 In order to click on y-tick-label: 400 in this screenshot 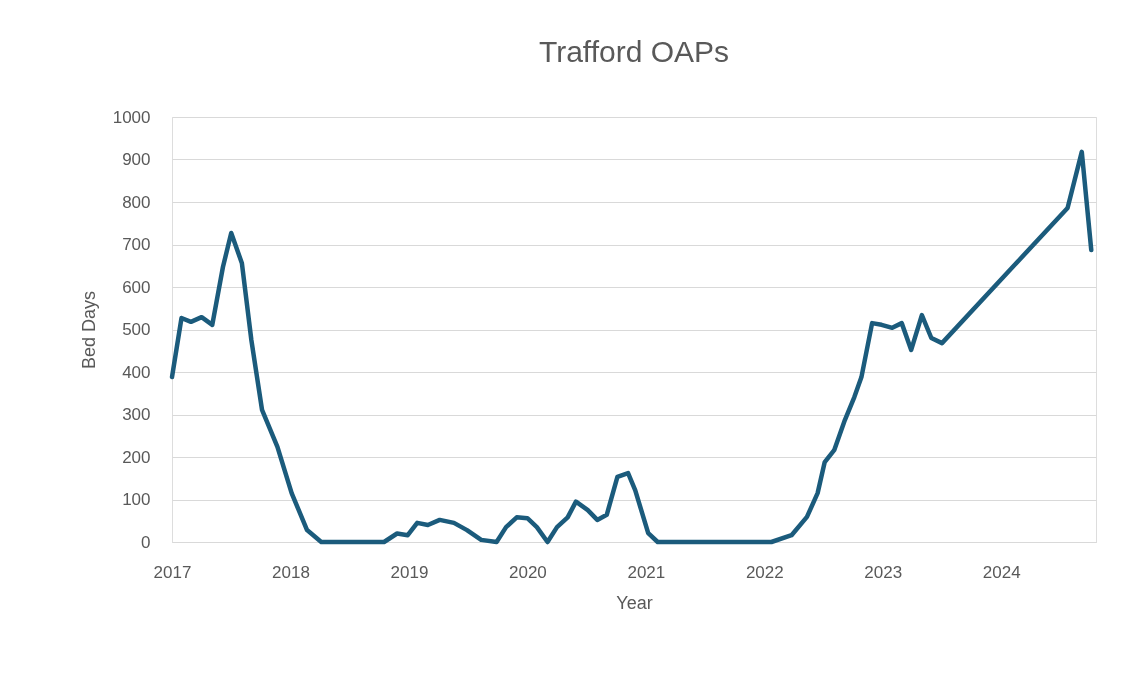, I will do `click(136, 372)`.